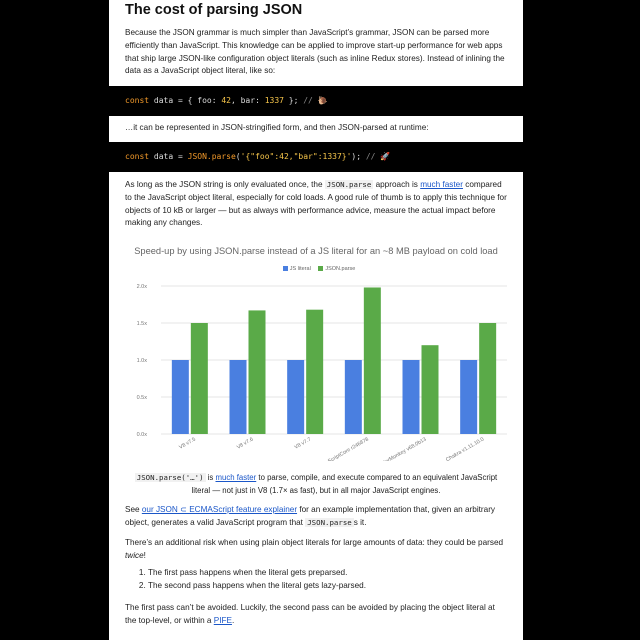 The width and height of the screenshot is (640, 640). Describe the element at coordinates (303, 444) in the screenshot. I see `x-tick-label: V8 v7.7` at that location.